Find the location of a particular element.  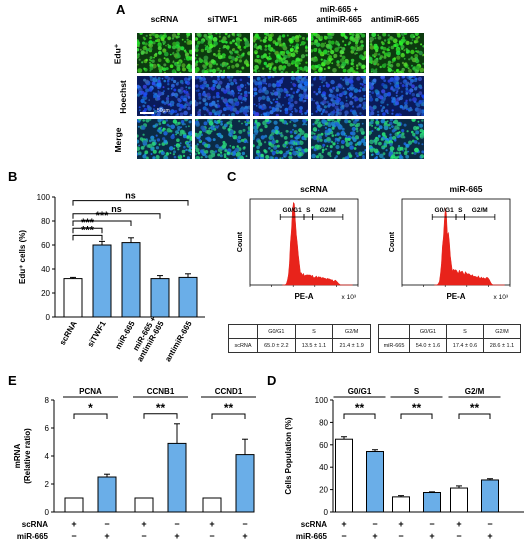

micrograph-edu is located at coordinates (338, 53).